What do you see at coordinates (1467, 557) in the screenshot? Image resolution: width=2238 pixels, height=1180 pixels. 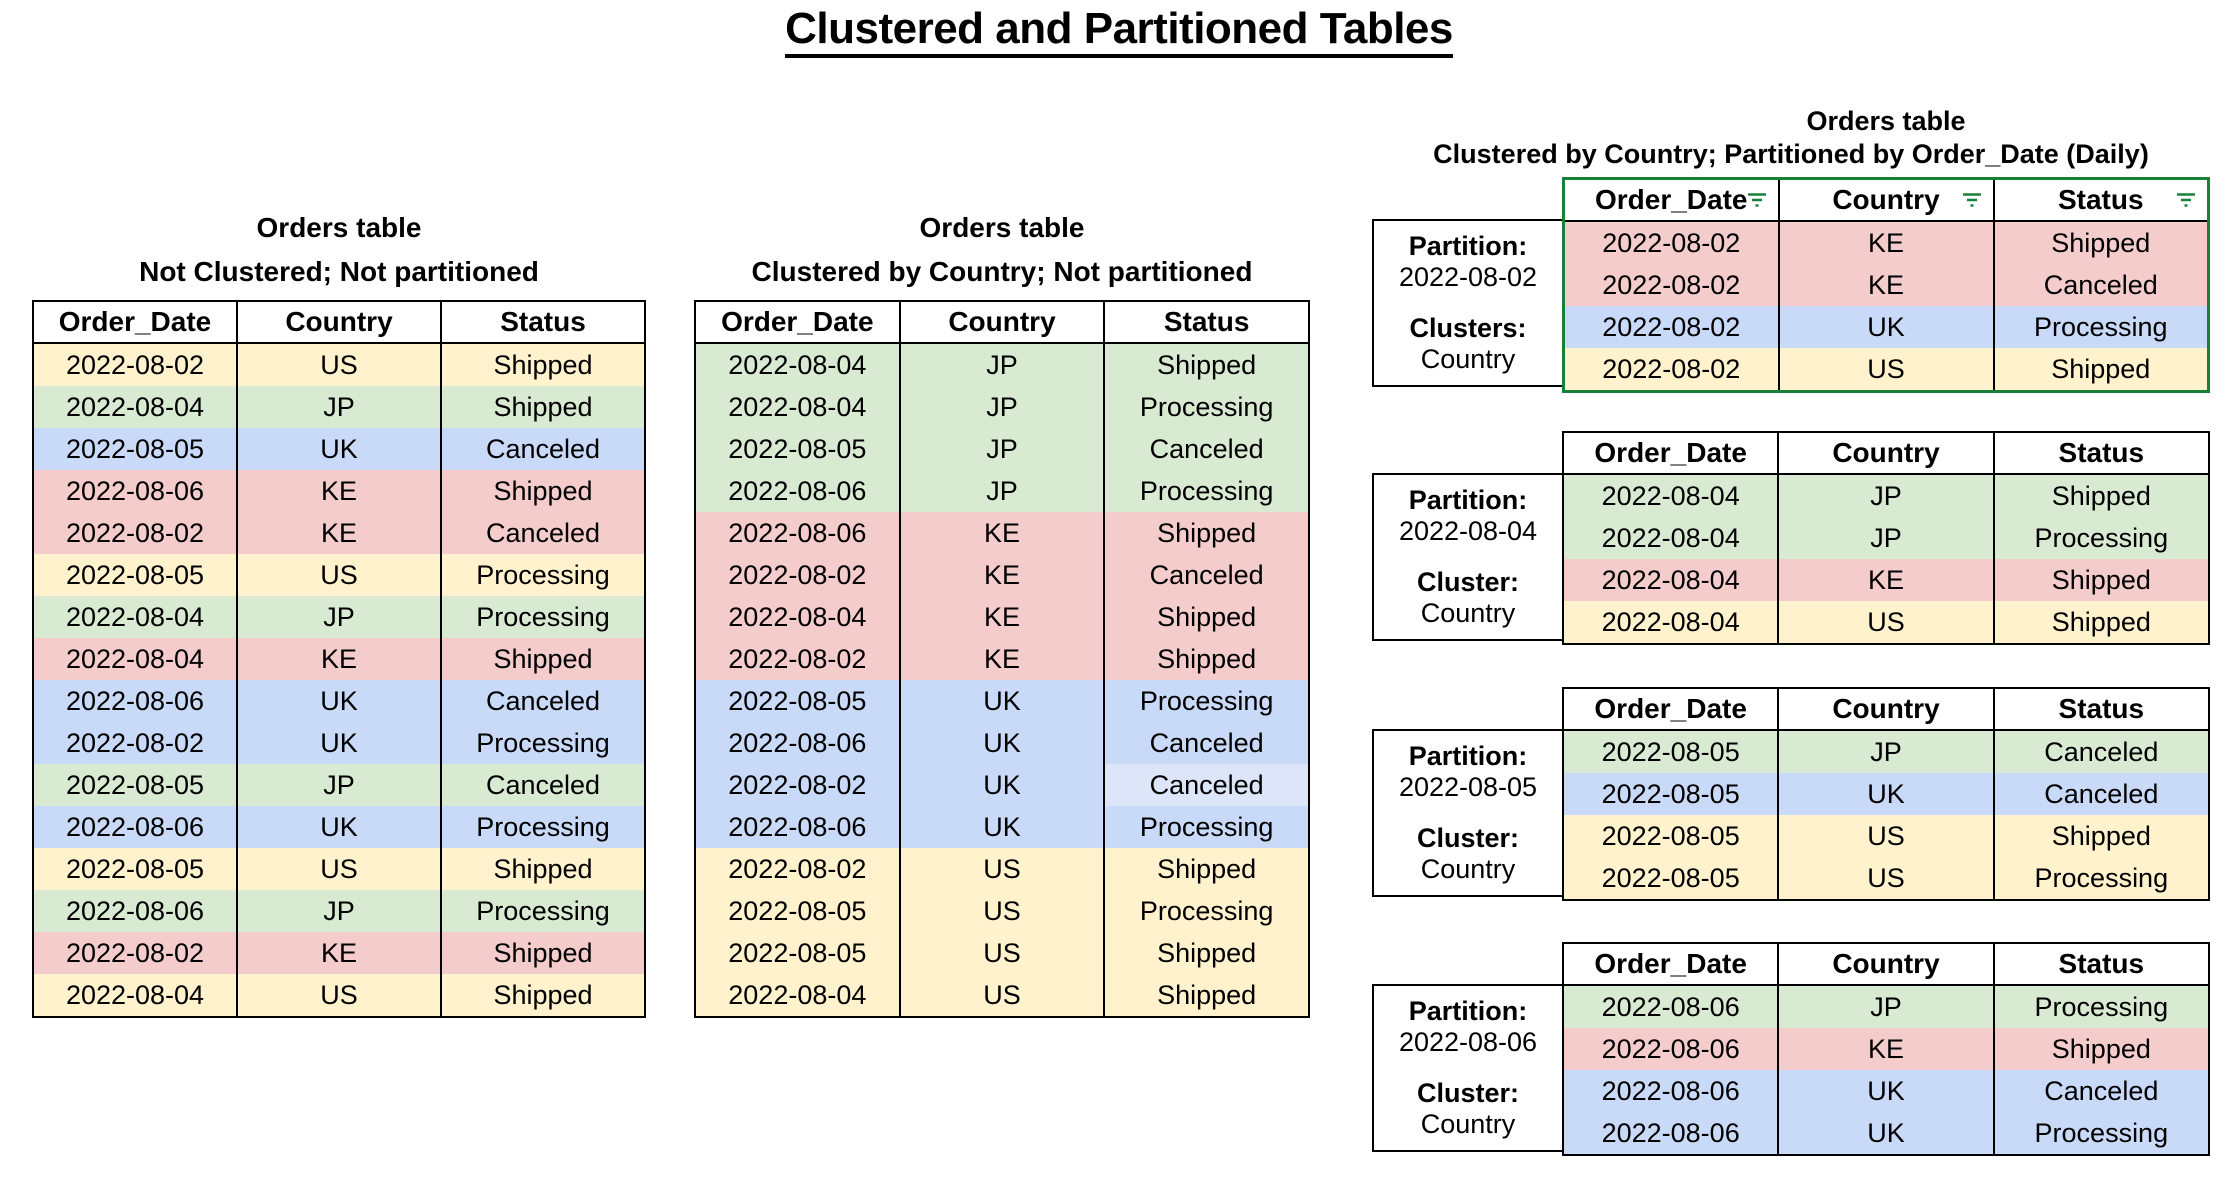 I see `partition-label-box: Partition: 2022-08-04 Cluster: Country` at bounding box center [1467, 557].